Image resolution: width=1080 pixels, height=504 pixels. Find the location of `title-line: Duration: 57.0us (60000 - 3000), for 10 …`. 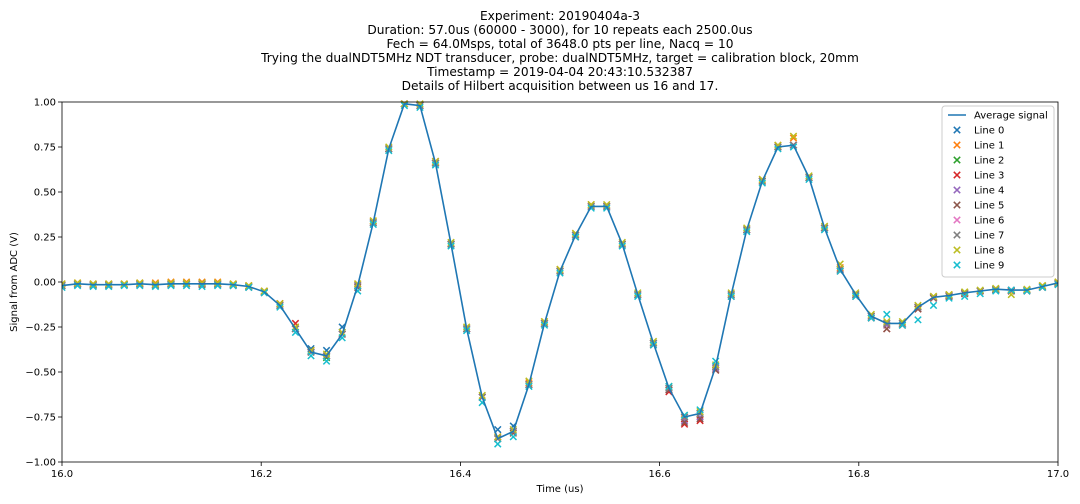

title-line: Duration: 57.0us (60000 - 3000), for 10 … is located at coordinates (560, 30).